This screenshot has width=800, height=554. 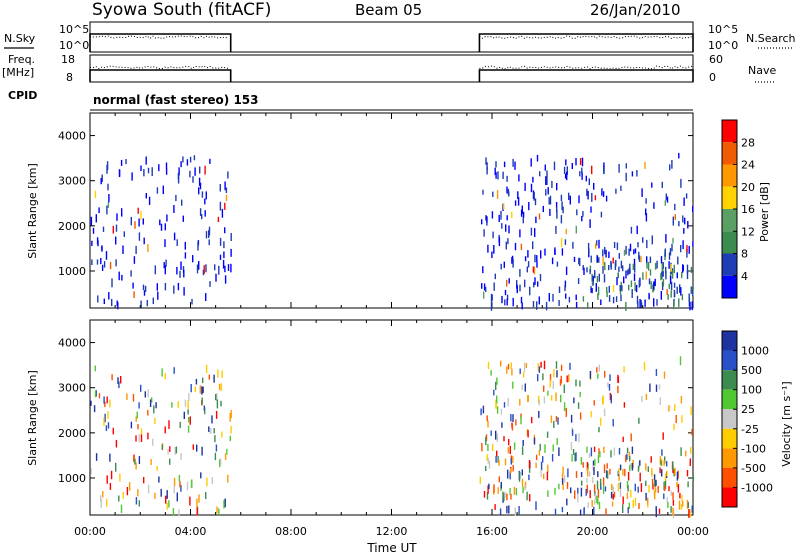 I want to click on power-scale-tick: 8, so click(x=744, y=254).